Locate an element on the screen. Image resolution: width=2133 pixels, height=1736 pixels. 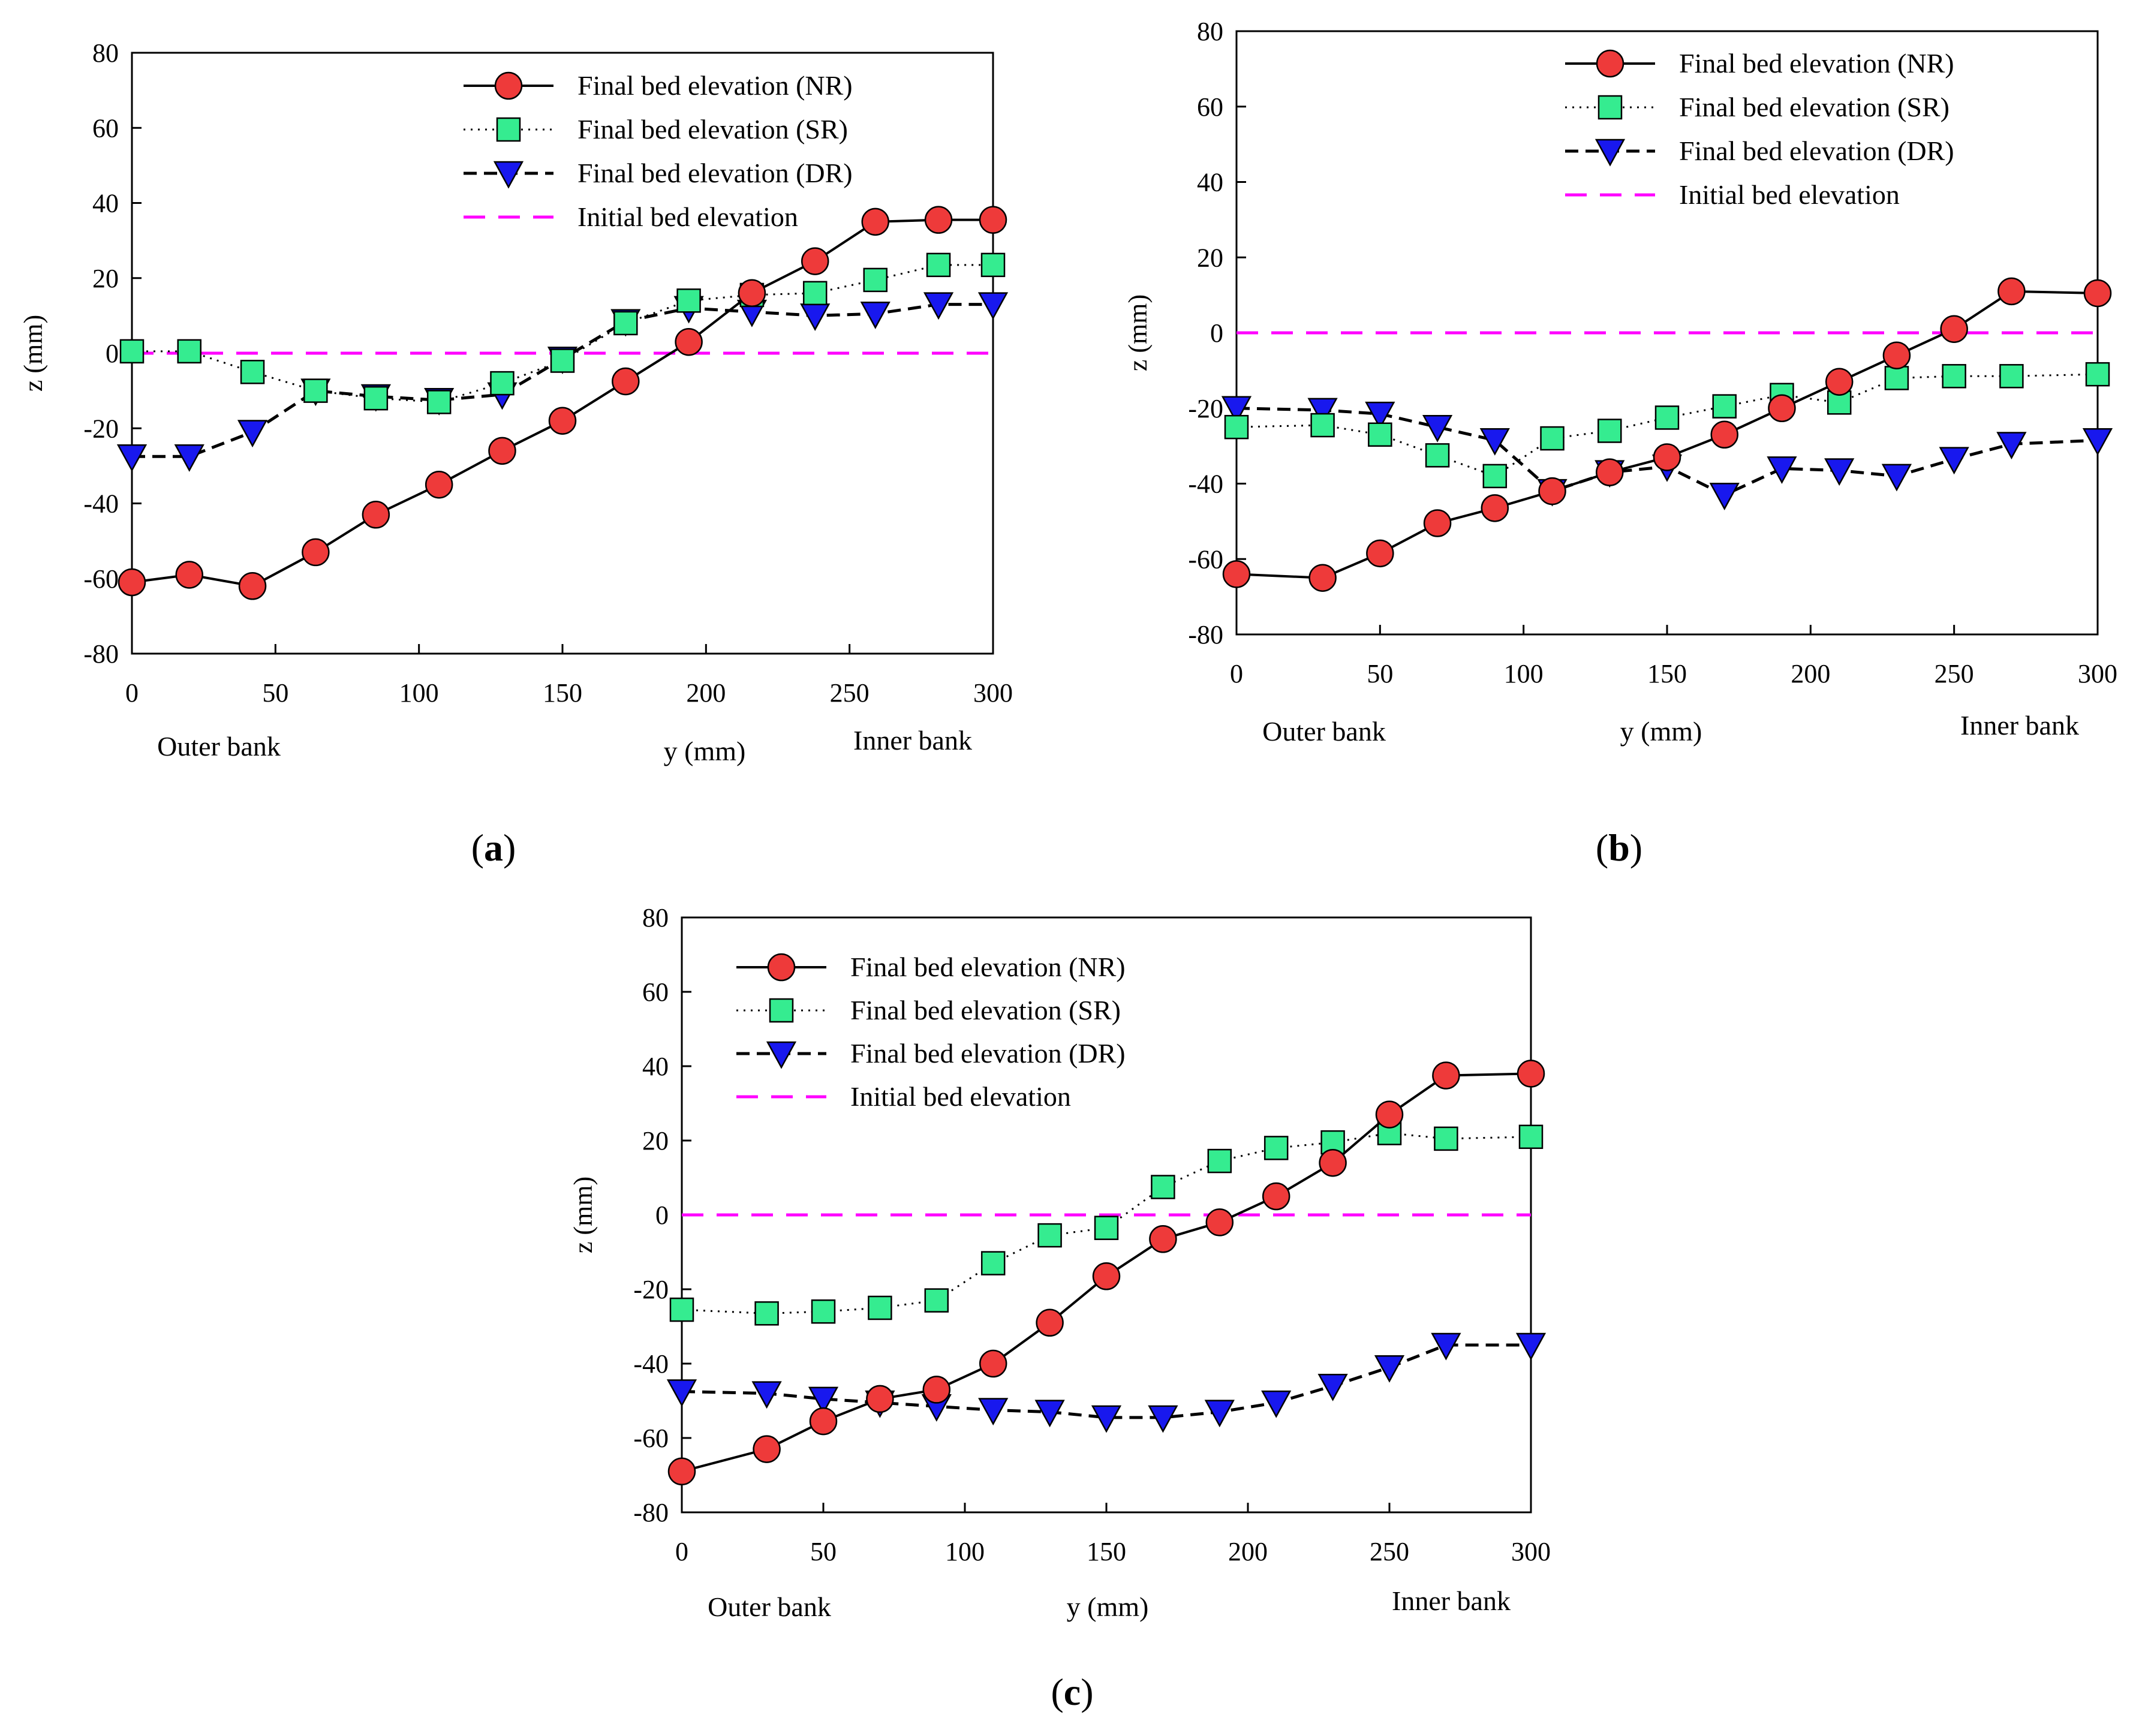
y-tick-label: -40 is located at coordinates (651, 1364).